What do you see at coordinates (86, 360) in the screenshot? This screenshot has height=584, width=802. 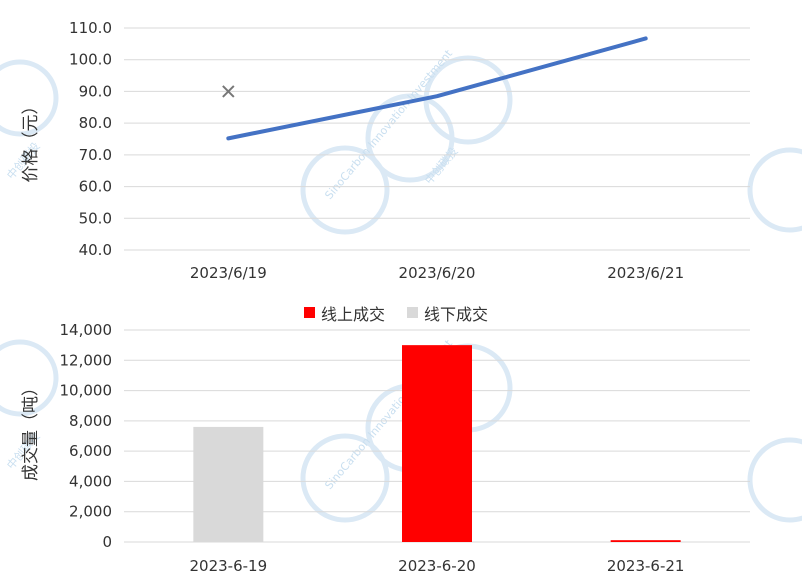 I see `volume-y-tick-label: 12,000` at bounding box center [86, 360].